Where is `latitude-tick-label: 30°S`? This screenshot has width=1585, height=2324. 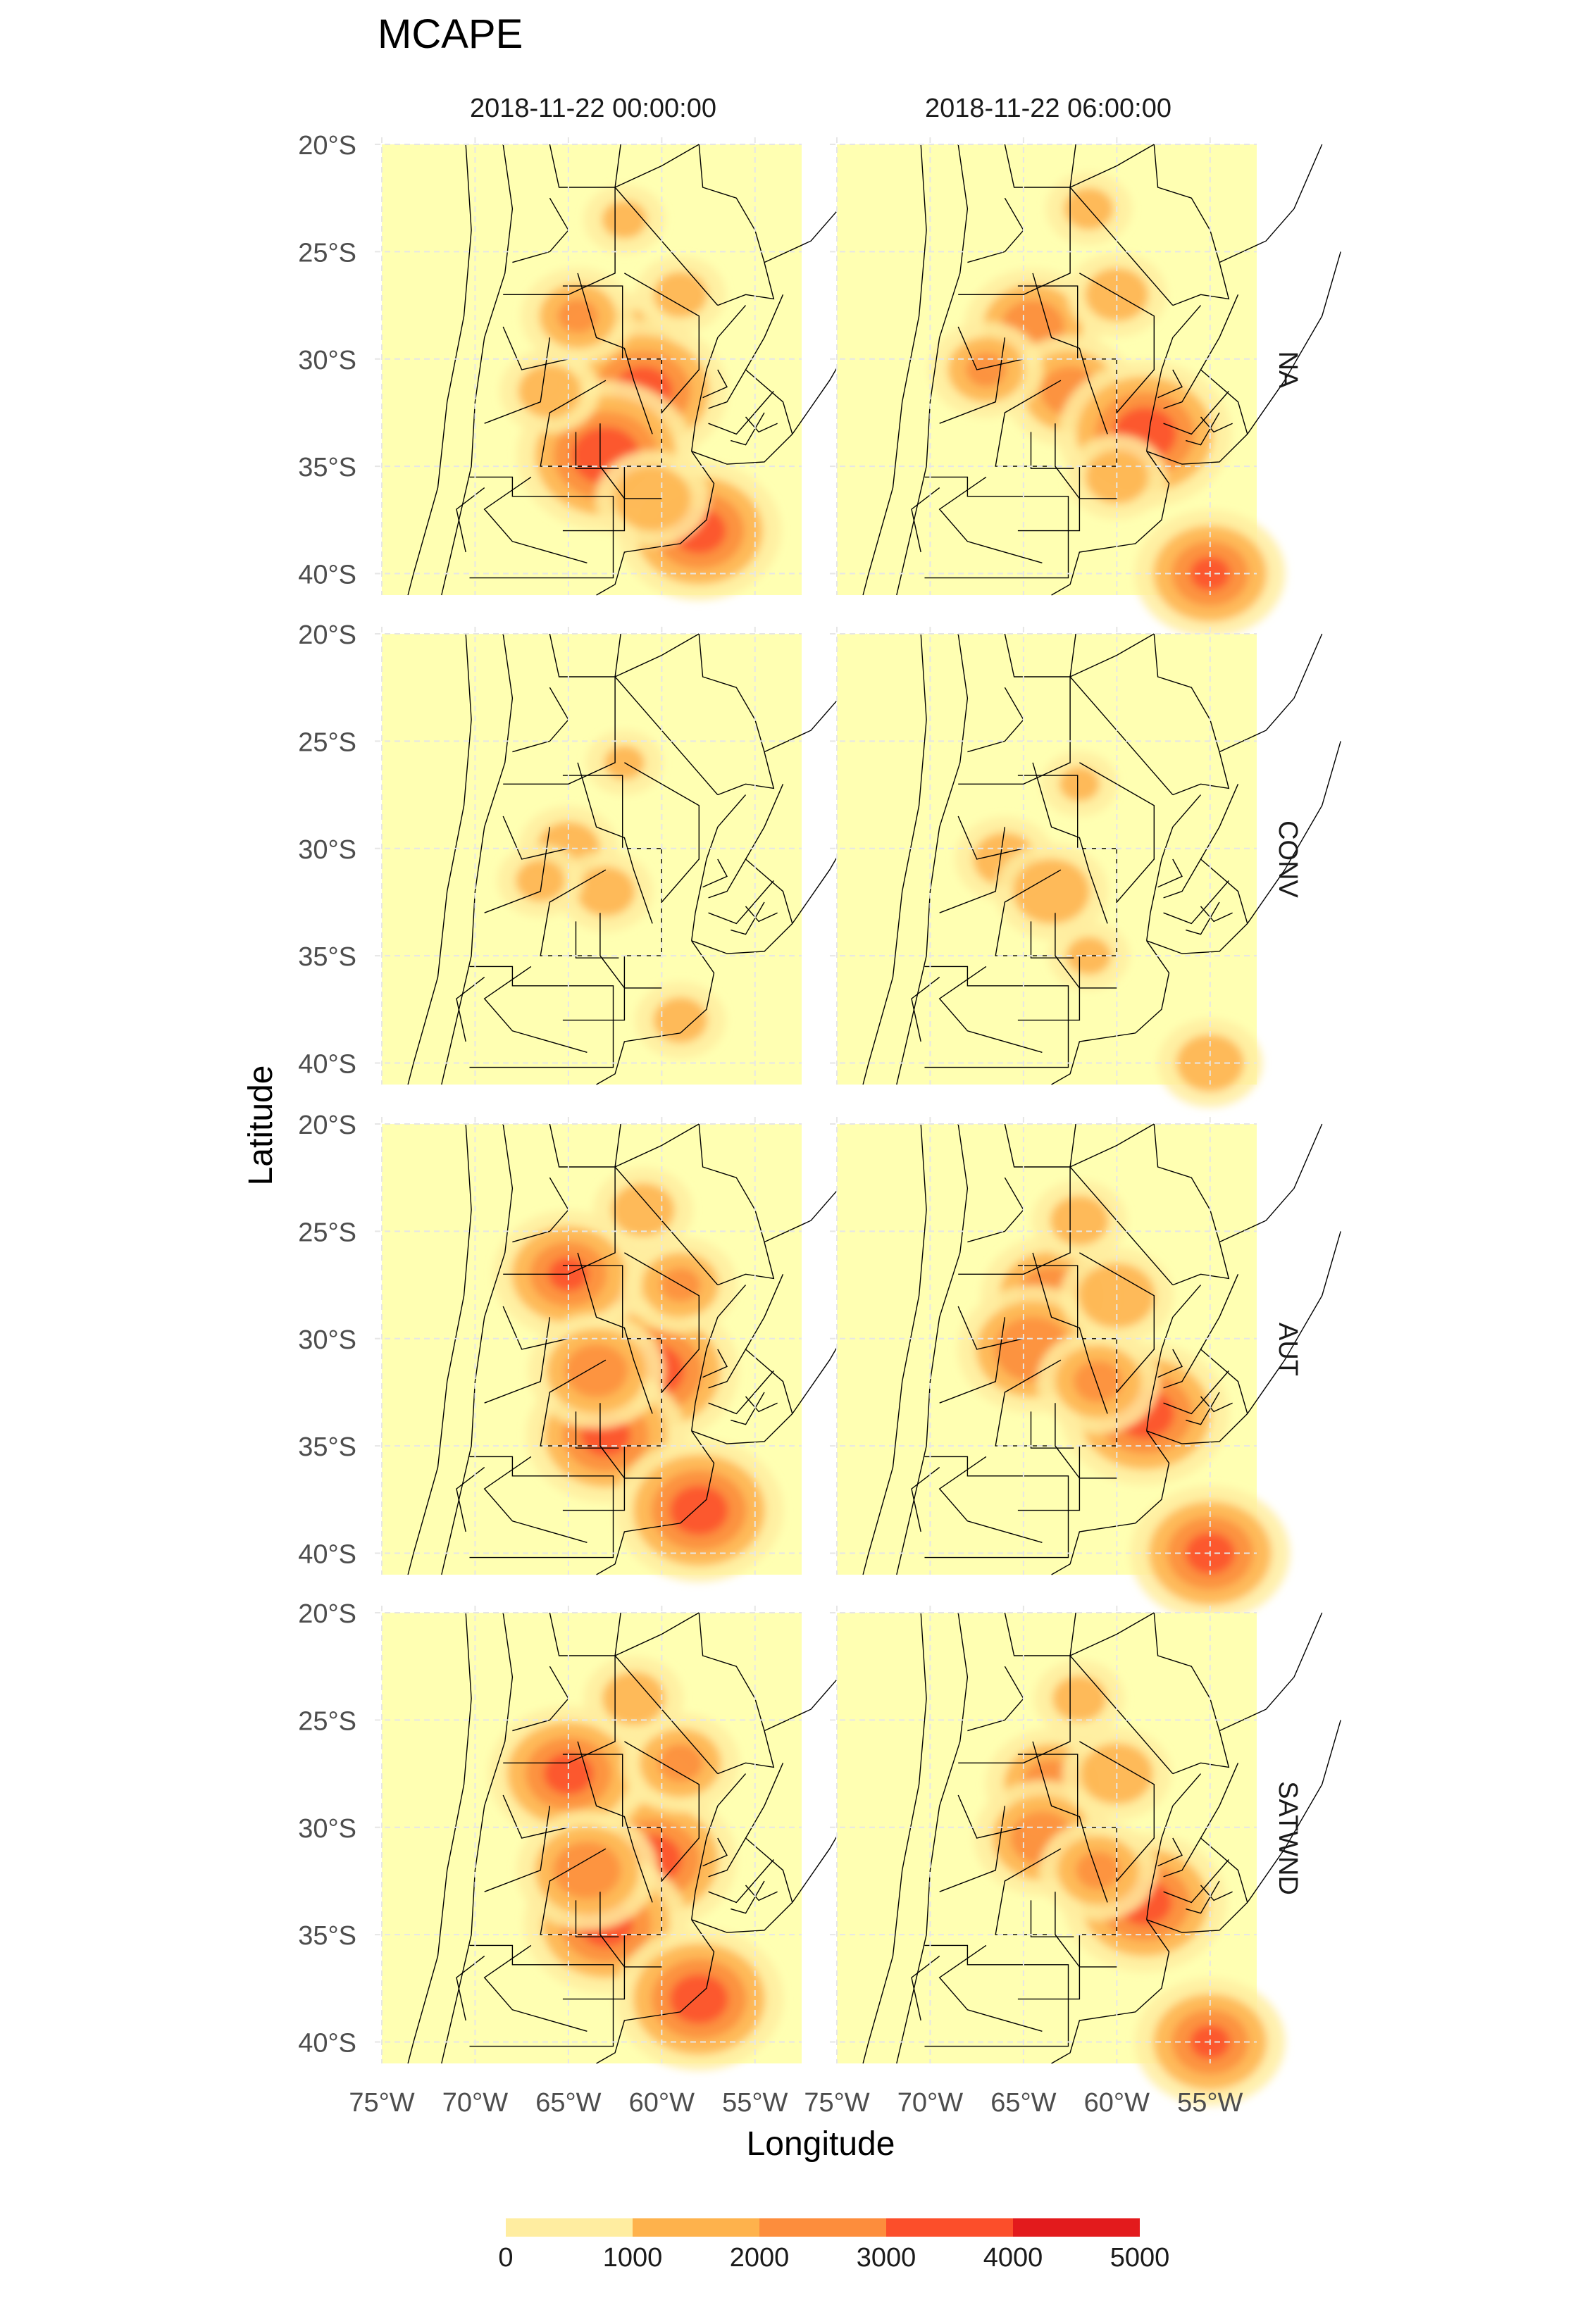
latitude-tick-label: 30°S is located at coordinates (327, 1340).